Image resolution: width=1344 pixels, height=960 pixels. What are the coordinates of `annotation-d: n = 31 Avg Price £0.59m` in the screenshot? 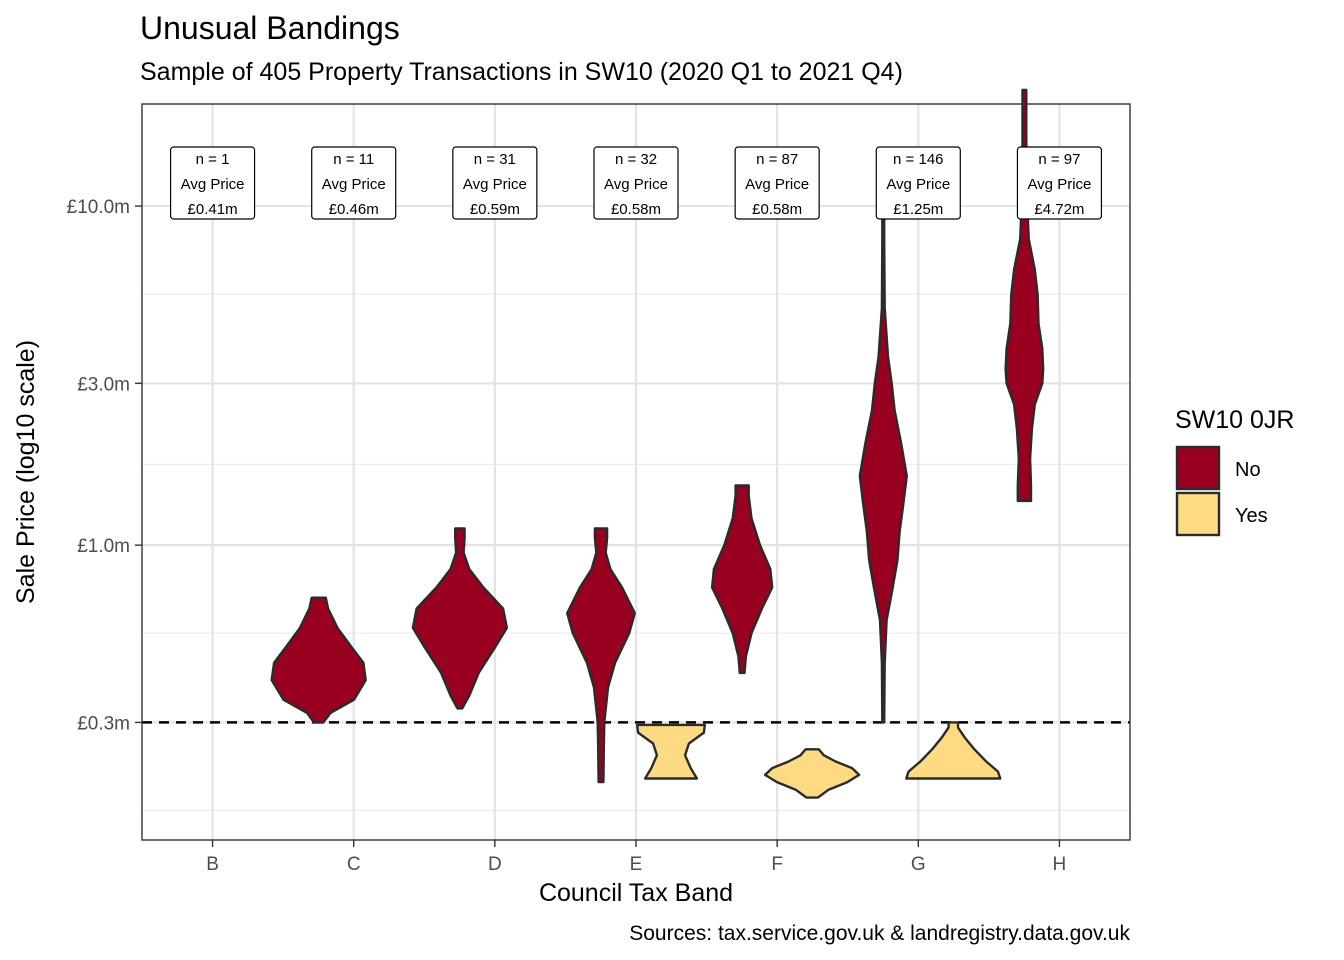 It's located at (495, 183).